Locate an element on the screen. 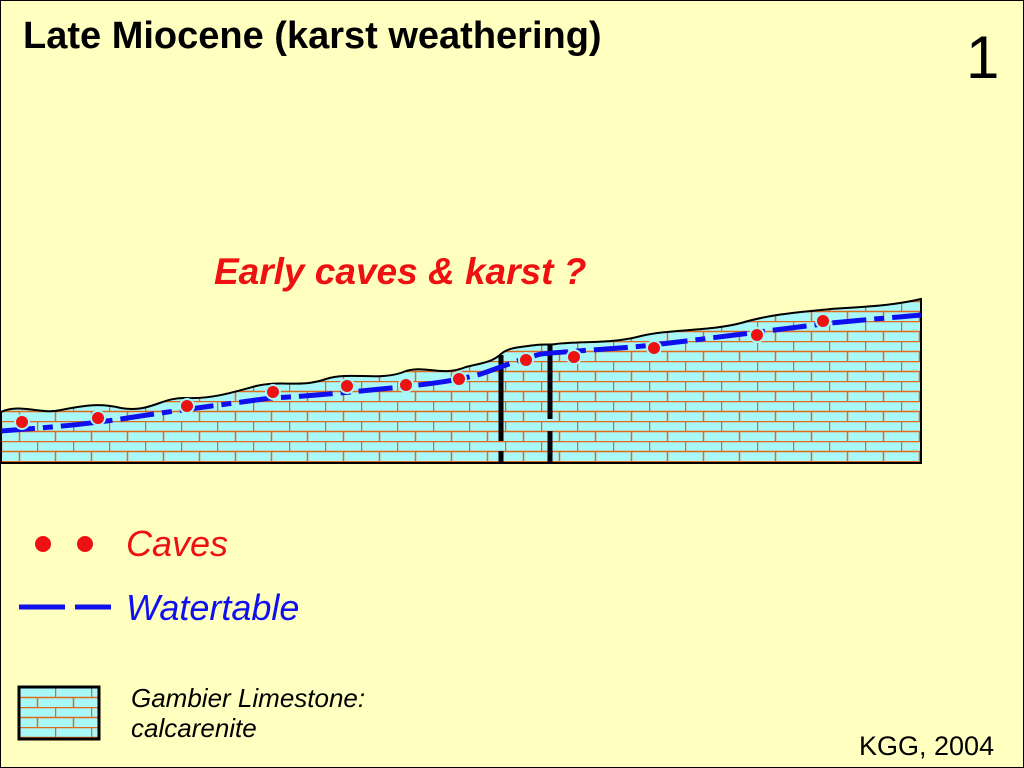  legend-caves-symbol is located at coordinates (64, 544).